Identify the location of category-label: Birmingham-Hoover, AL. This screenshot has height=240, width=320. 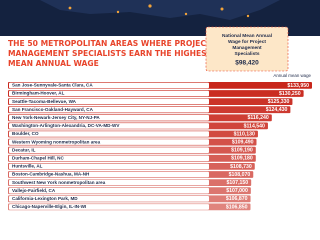
(38, 93).